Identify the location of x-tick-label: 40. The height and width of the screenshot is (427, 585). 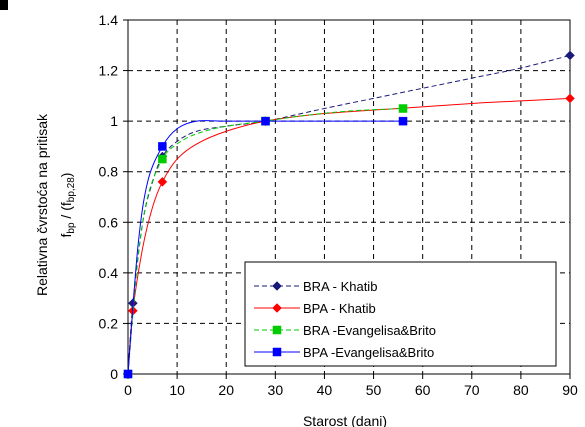
(325, 390).